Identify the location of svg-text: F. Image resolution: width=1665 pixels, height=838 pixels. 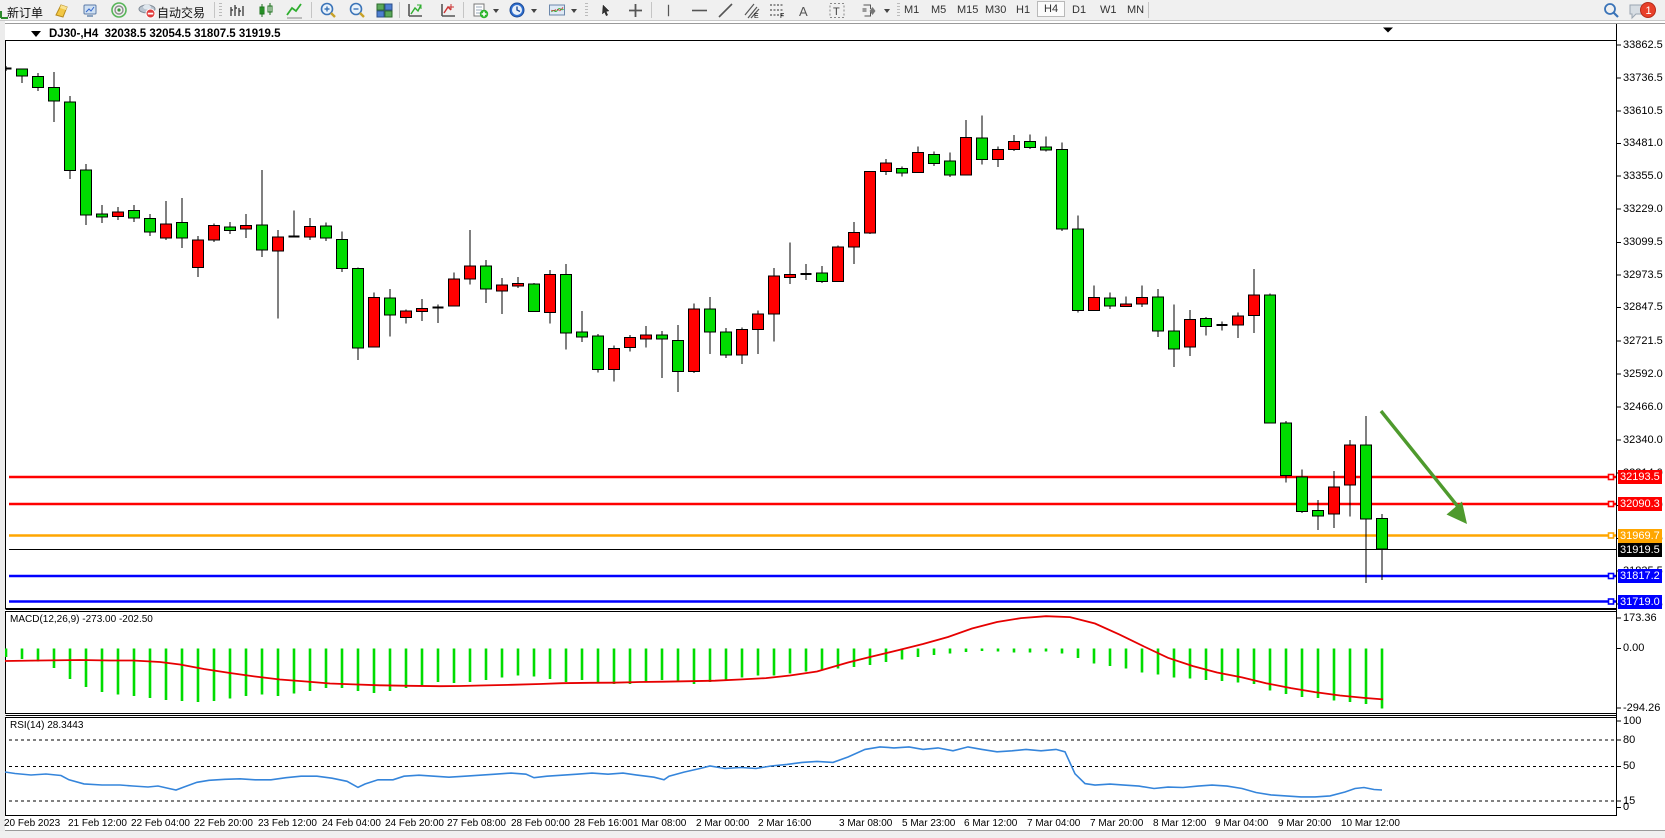
(782, 16).